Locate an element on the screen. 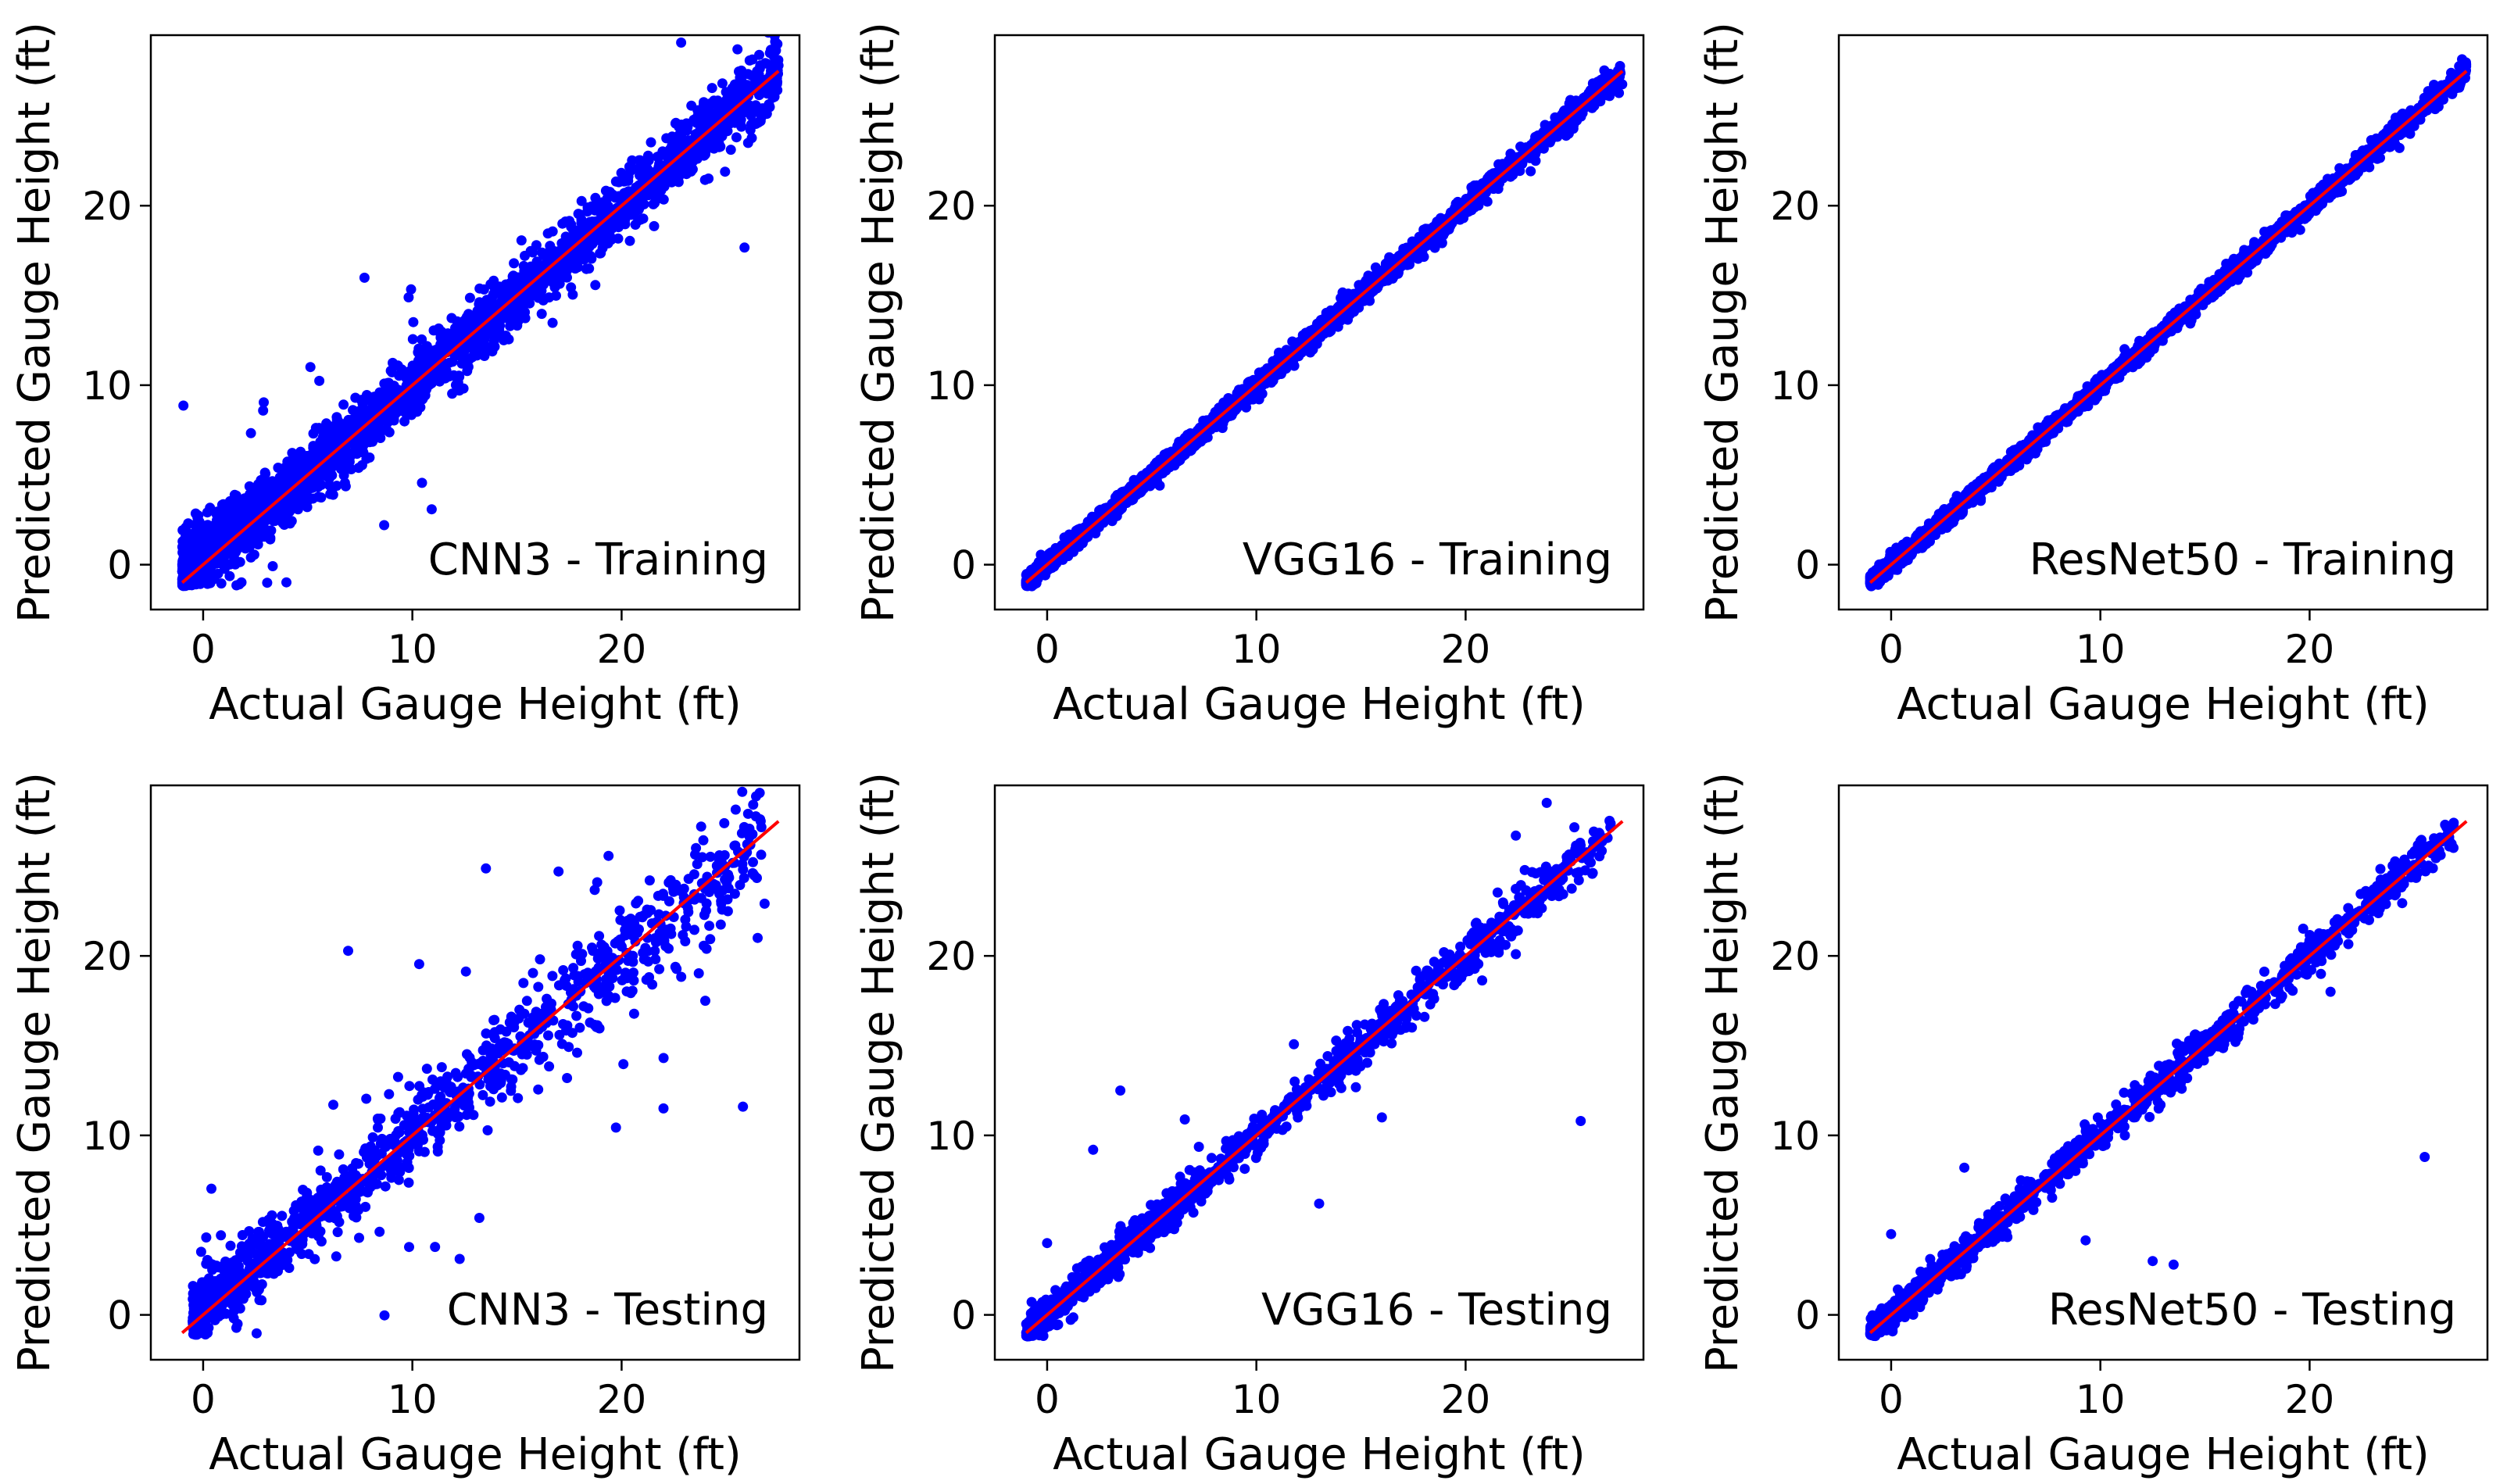 This screenshot has height=1484, width=2507. x-tick-label: 20 is located at coordinates (622, 649).